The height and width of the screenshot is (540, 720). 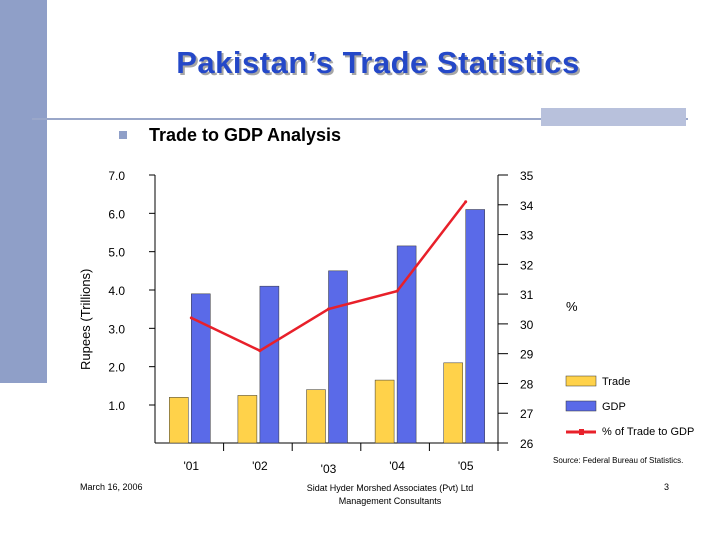 I want to click on left-tick-label: 4.0, so click(x=116, y=291).